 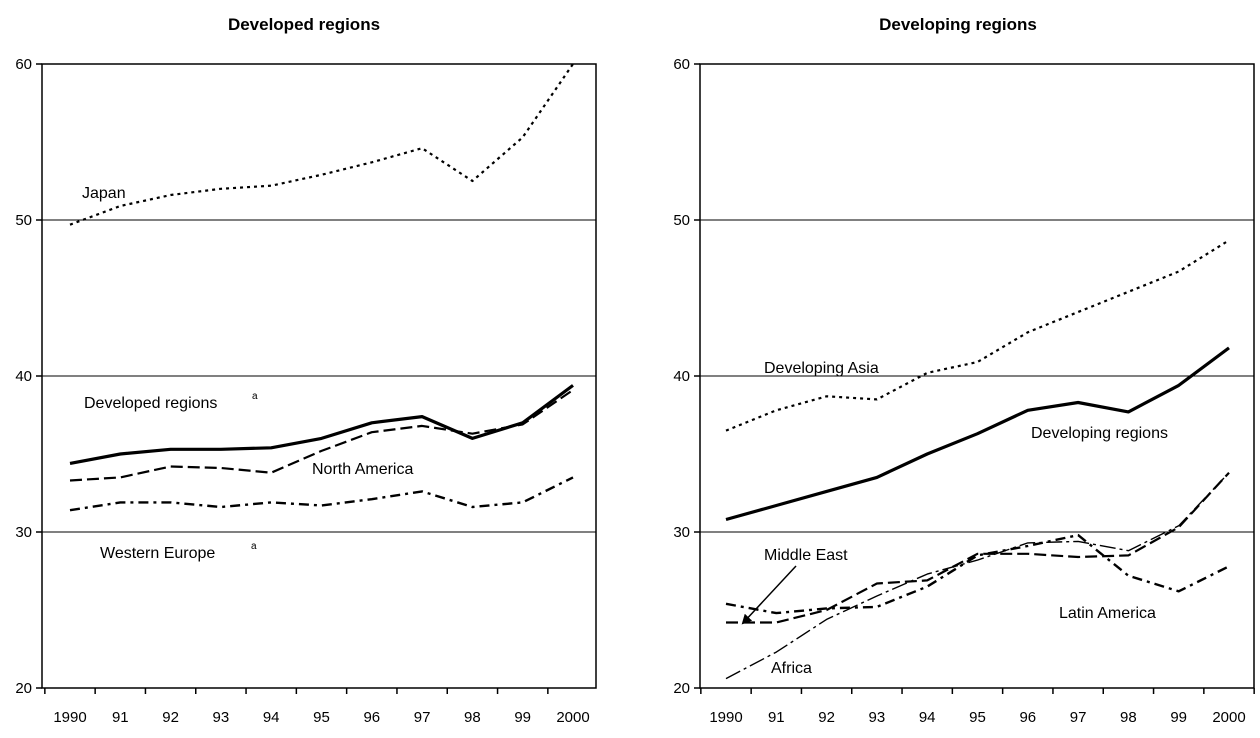 What do you see at coordinates (821, 368) in the screenshot?
I see `series-label-developing-asia: Developing Asia` at bounding box center [821, 368].